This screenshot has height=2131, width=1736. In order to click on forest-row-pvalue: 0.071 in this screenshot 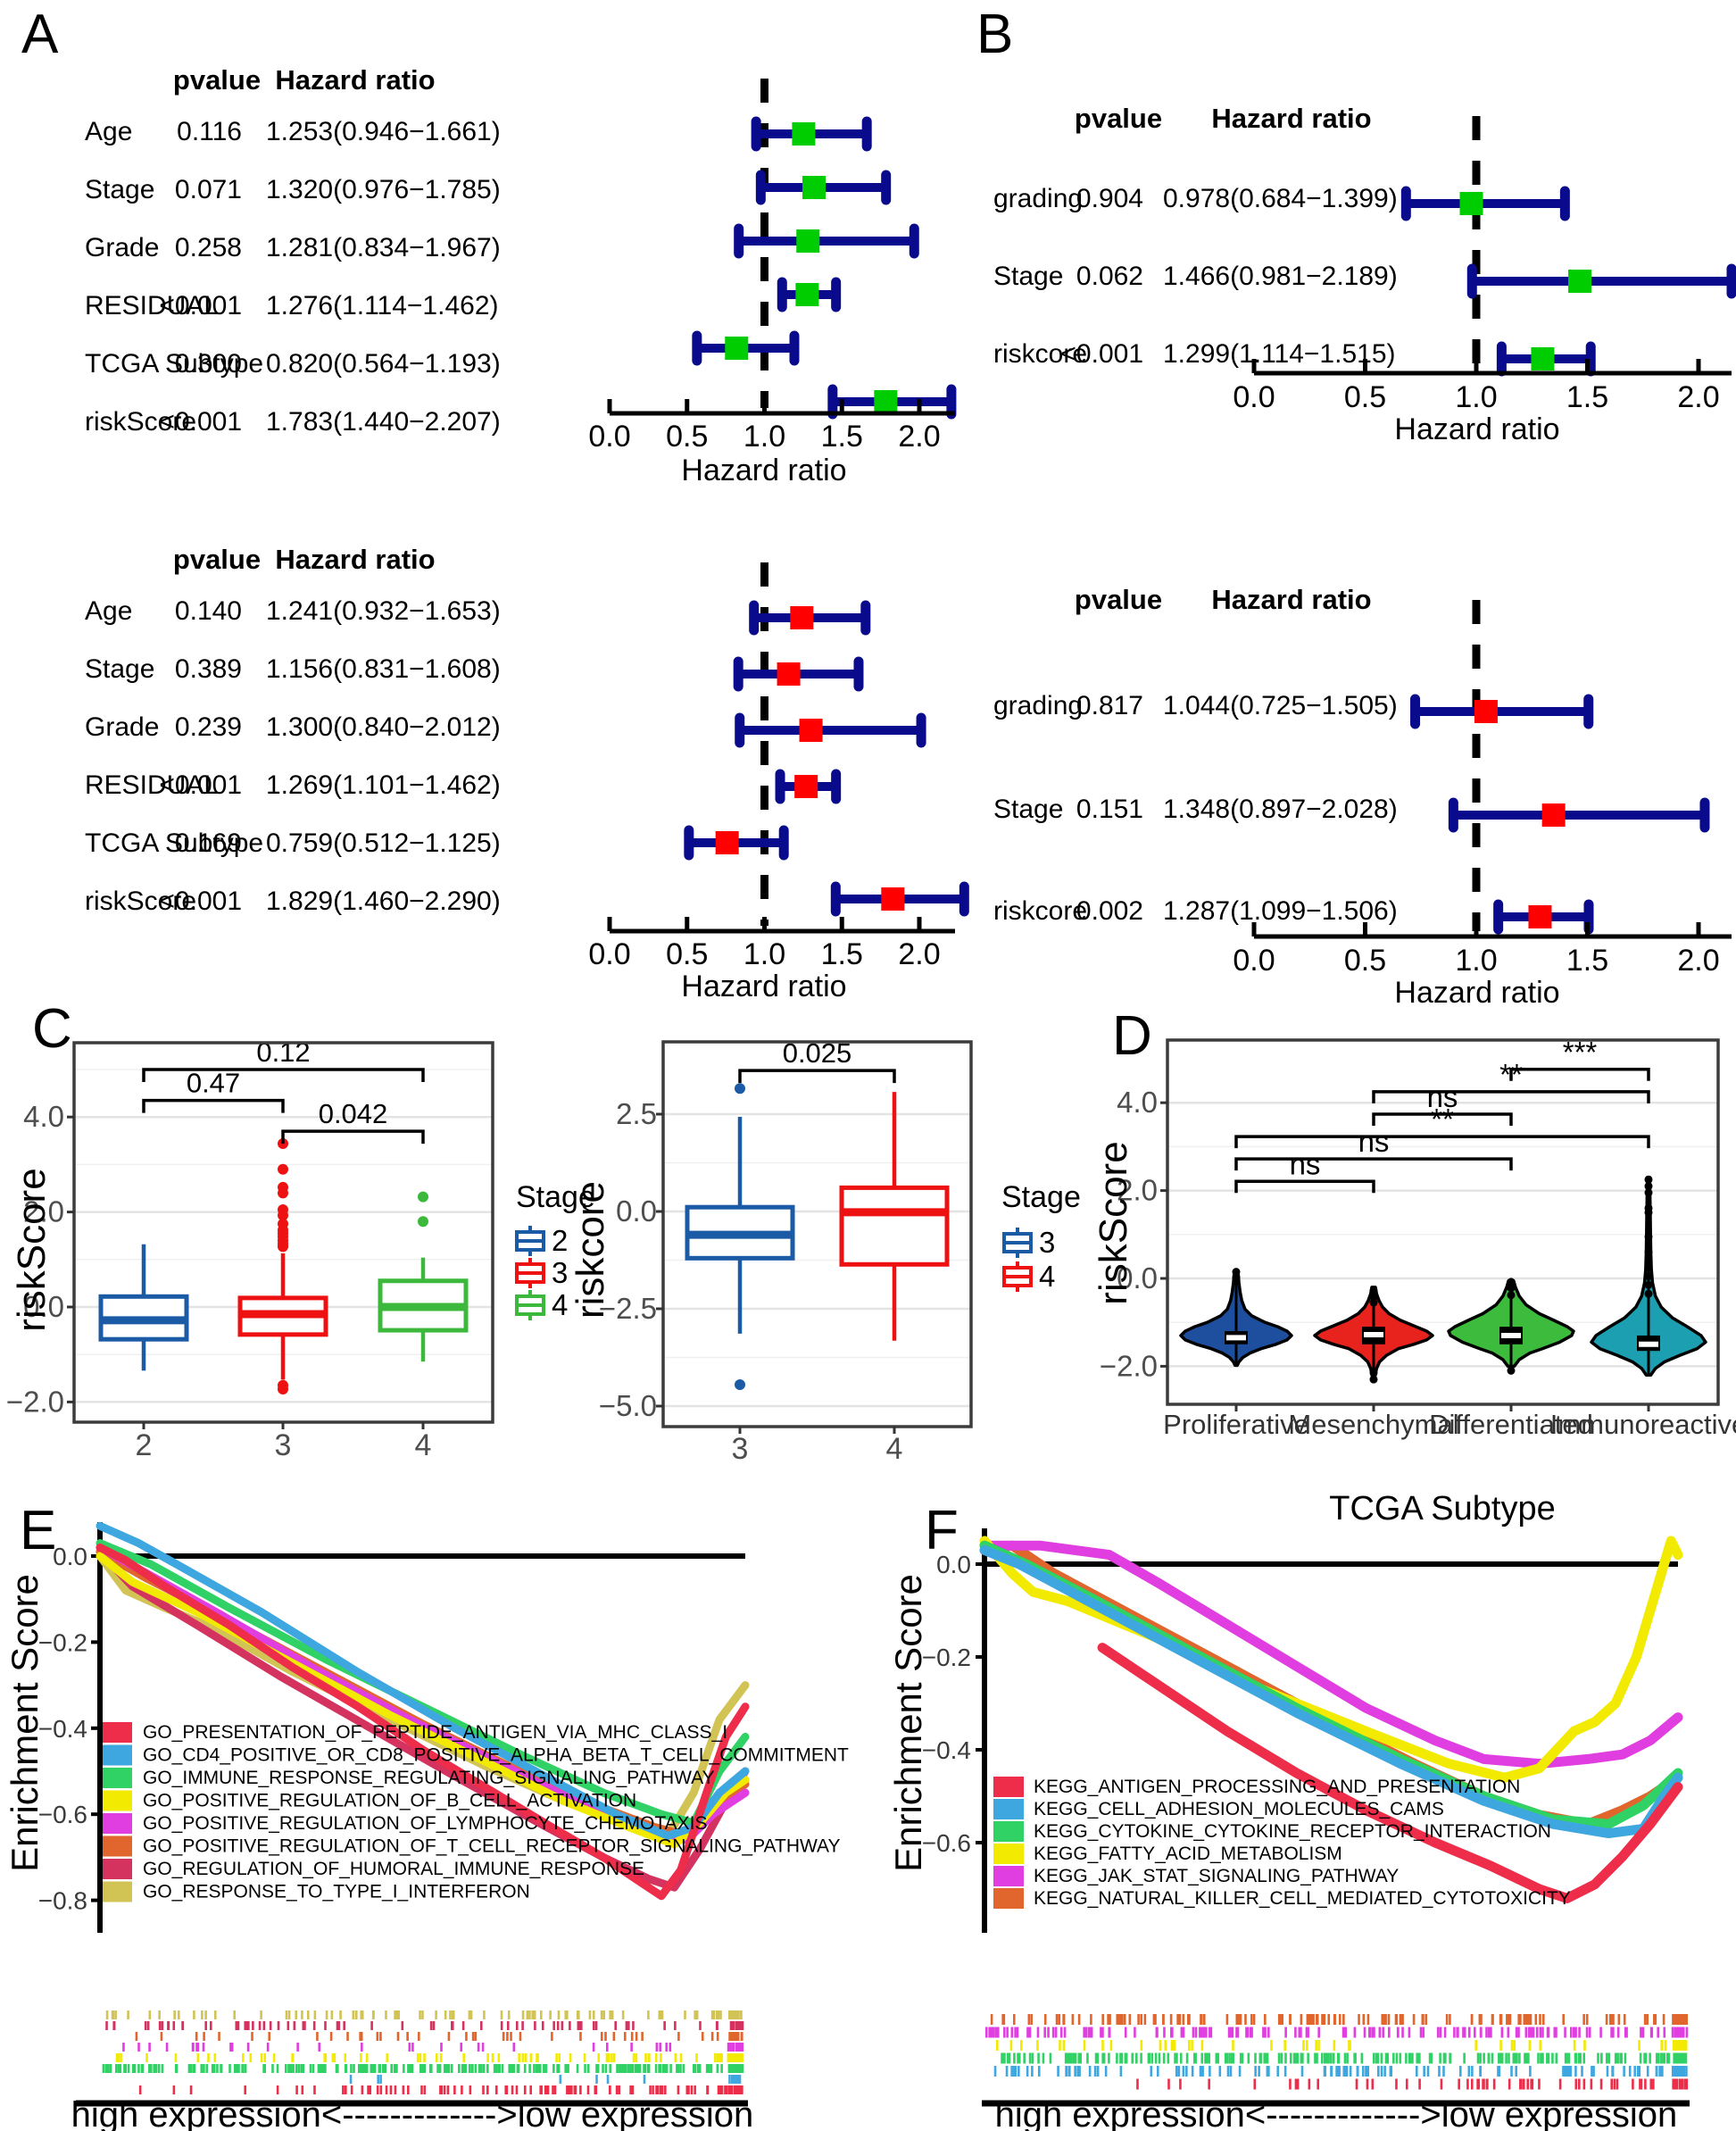, I will do `click(208, 189)`.